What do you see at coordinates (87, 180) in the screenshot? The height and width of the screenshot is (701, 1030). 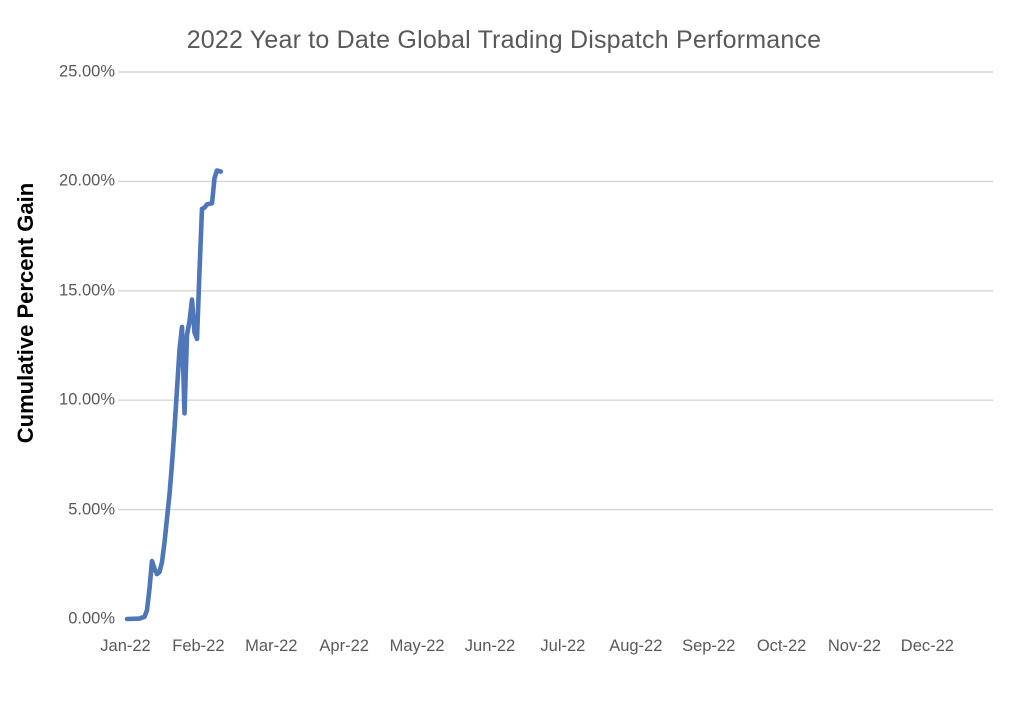 I see `y-tick-label: 20.00%` at bounding box center [87, 180].